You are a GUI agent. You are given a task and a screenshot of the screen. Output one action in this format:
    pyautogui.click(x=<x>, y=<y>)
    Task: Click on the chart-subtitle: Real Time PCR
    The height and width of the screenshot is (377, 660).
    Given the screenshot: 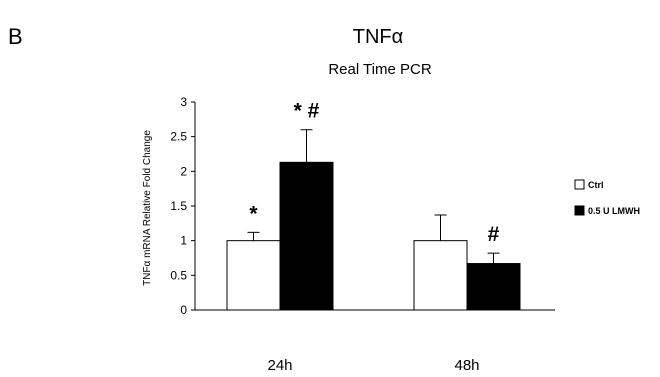 What is the action you would take?
    pyautogui.click(x=380, y=69)
    